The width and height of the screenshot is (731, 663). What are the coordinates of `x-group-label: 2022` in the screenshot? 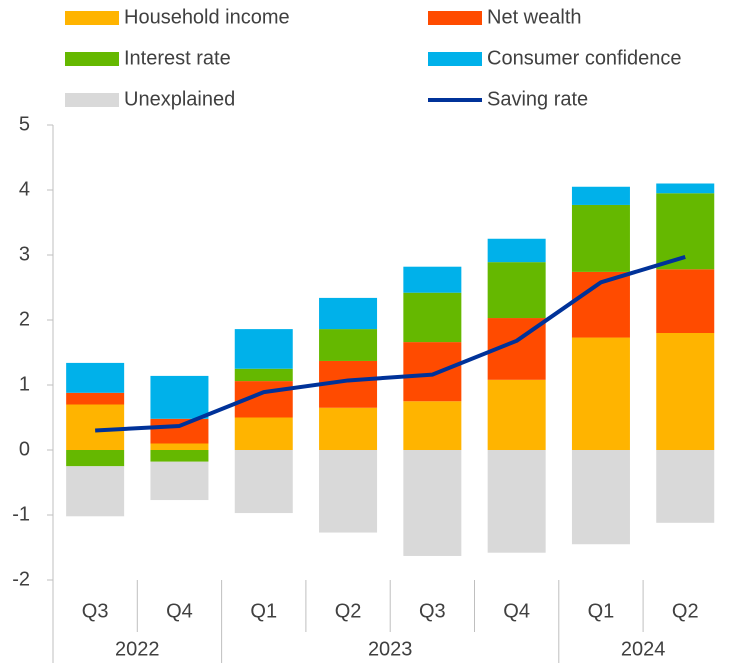 It's located at (137, 649).